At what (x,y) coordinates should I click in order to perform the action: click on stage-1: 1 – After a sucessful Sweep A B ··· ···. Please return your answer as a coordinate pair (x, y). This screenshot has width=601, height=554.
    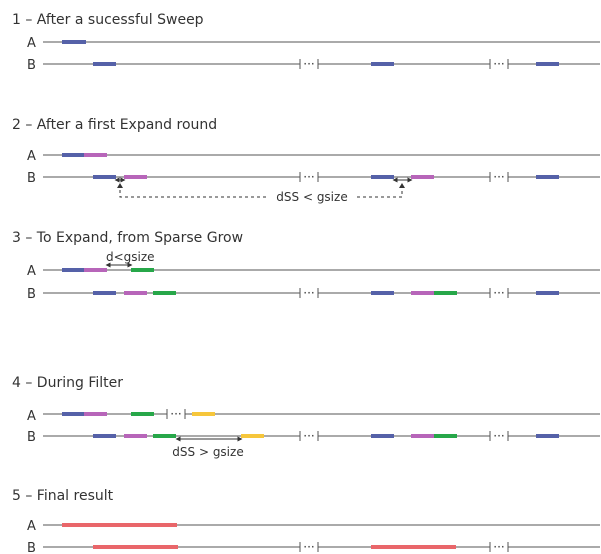
    Looking at the image, I should click on (306, 42).